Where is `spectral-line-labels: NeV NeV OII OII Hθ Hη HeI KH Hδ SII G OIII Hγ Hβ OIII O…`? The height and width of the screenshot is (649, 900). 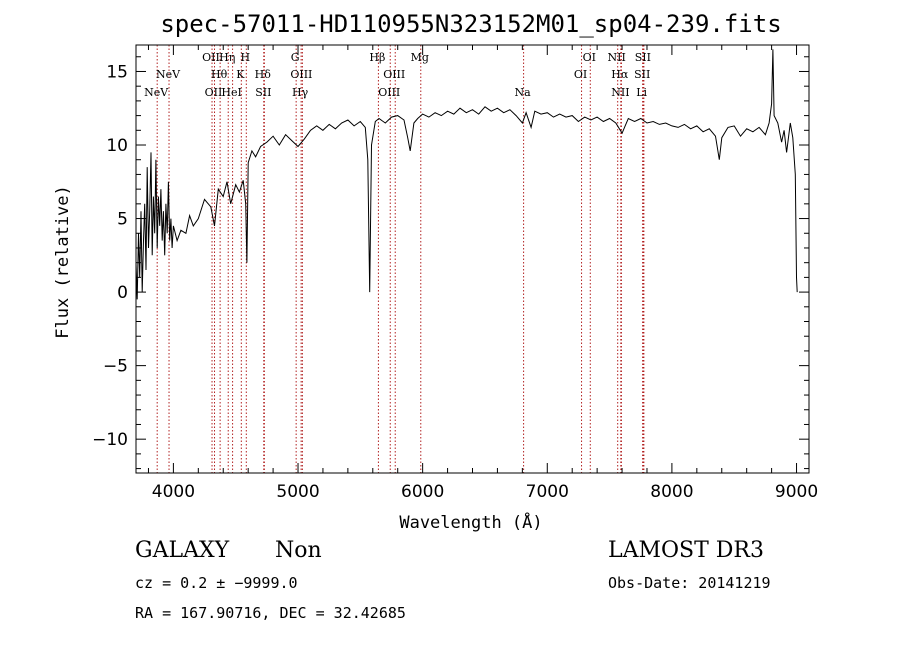 spectral-line-labels: NeV NeV OII OII Hθ Hη HeI KH Hδ SII G OIII Hγ Hβ OIII O… is located at coordinates (397, 75).